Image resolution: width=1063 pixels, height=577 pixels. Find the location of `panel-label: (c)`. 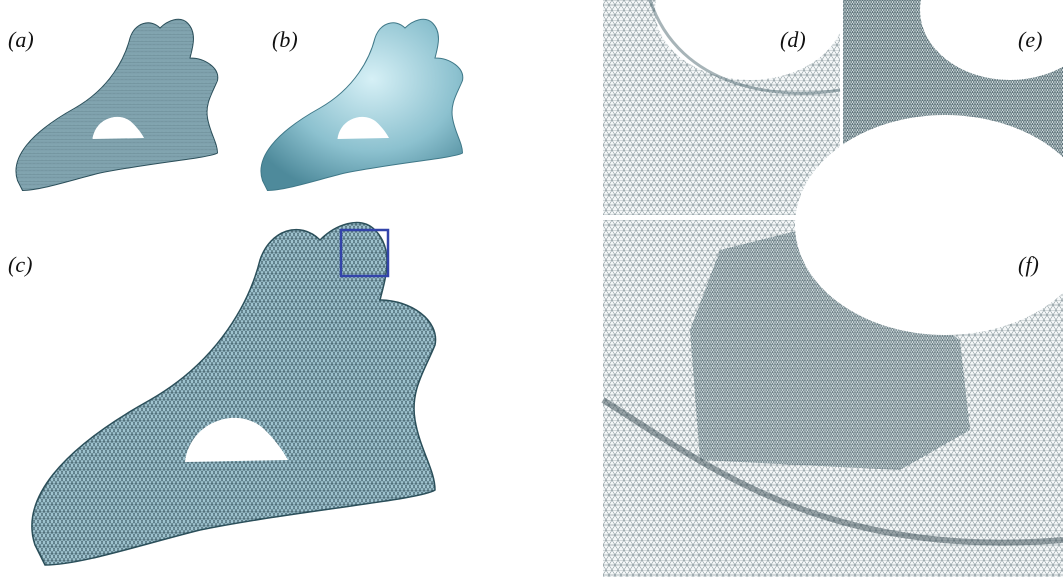

panel-label: (c) is located at coordinates (20, 264).